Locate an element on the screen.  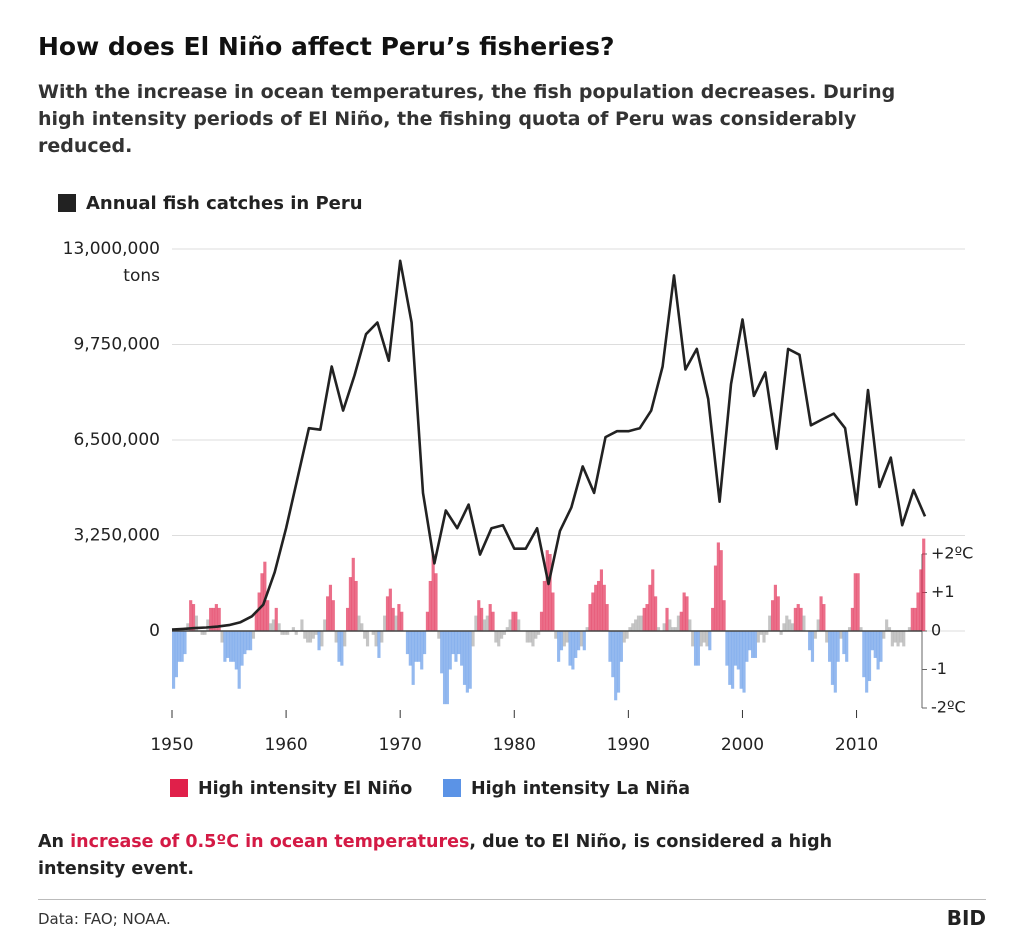
legend-label: High intensity La Niña is located at coordinates (580, 789).